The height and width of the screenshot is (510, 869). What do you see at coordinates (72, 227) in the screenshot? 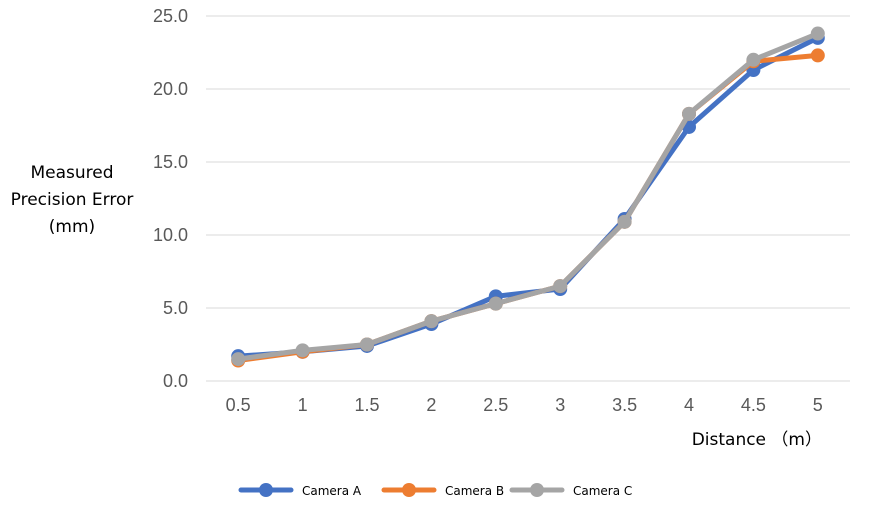
I see `y-axis-title-line-3: (mm)` at bounding box center [72, 227].